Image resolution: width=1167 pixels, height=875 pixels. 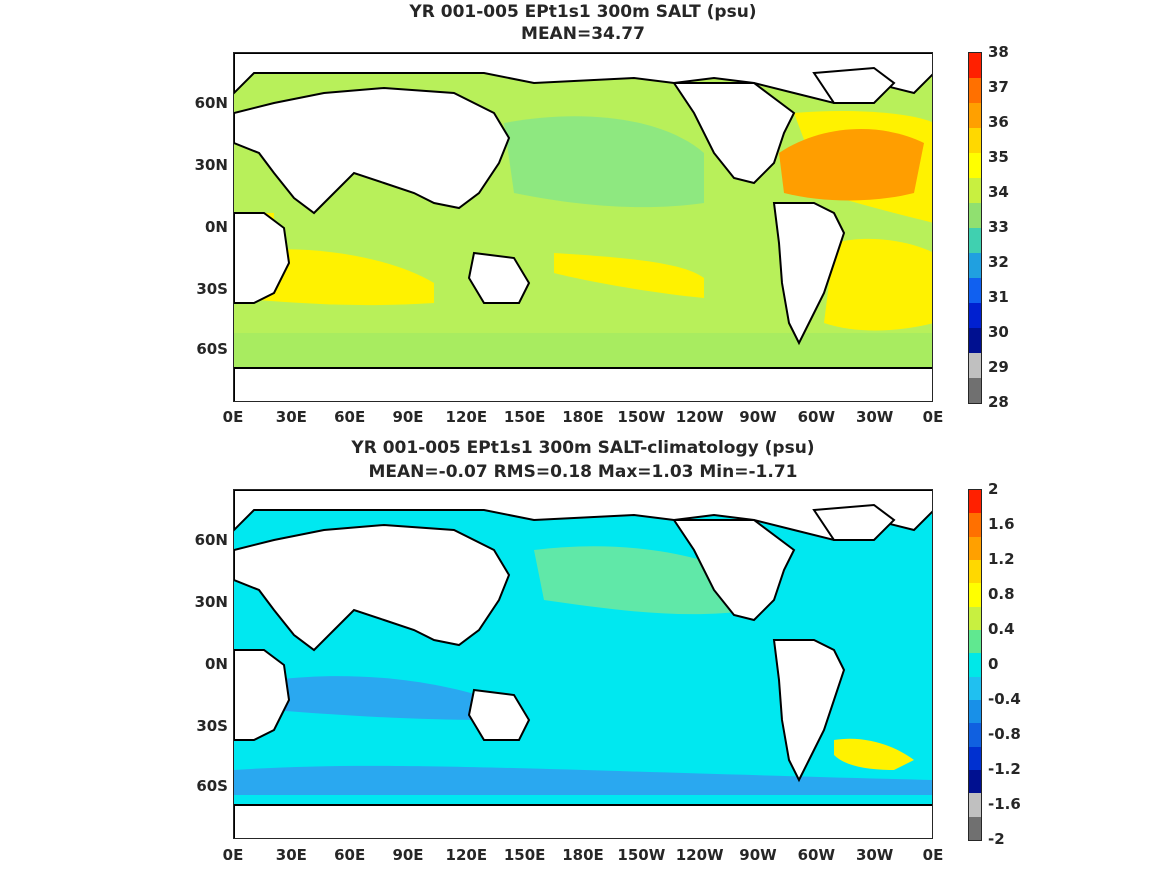 I want to click on top-panel-title: YR 001-005 EPt1s1 300m SALT (psu), so click(x=583, y=12).